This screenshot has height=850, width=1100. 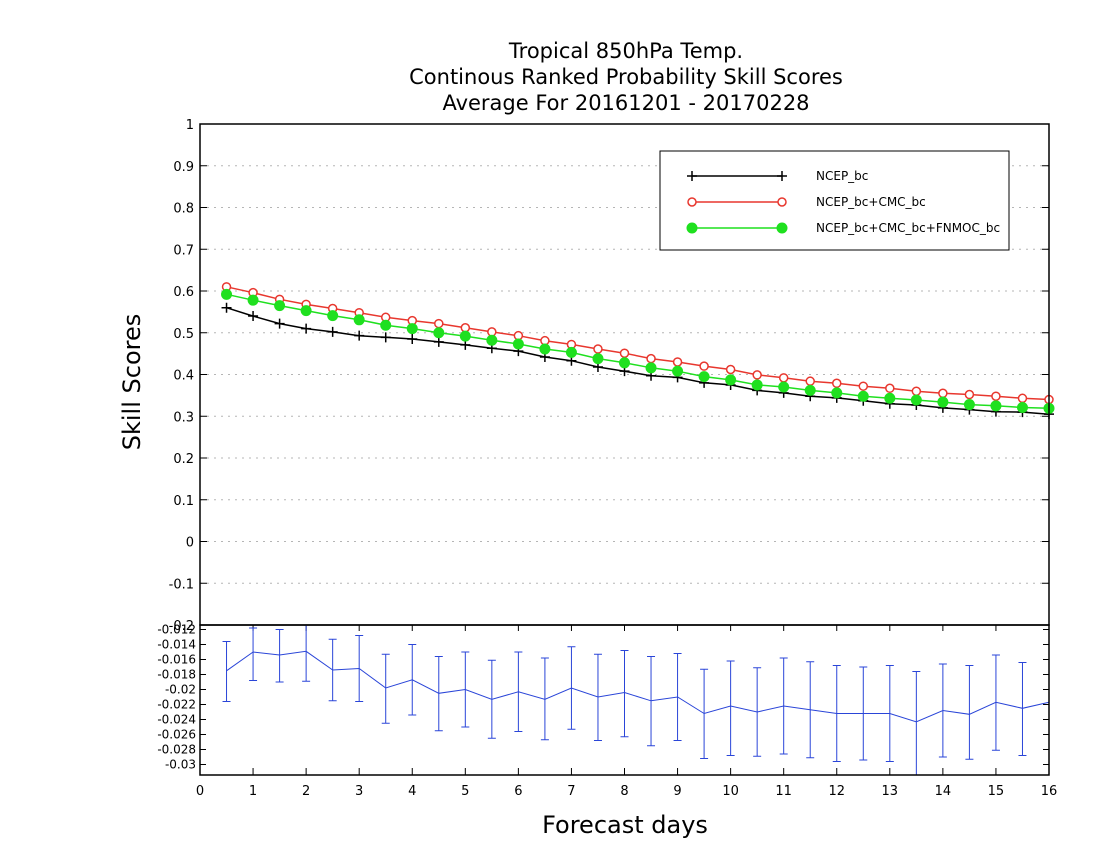 I want to click on sub-y-tick-label: -0.02, so click(x=180, y=690).